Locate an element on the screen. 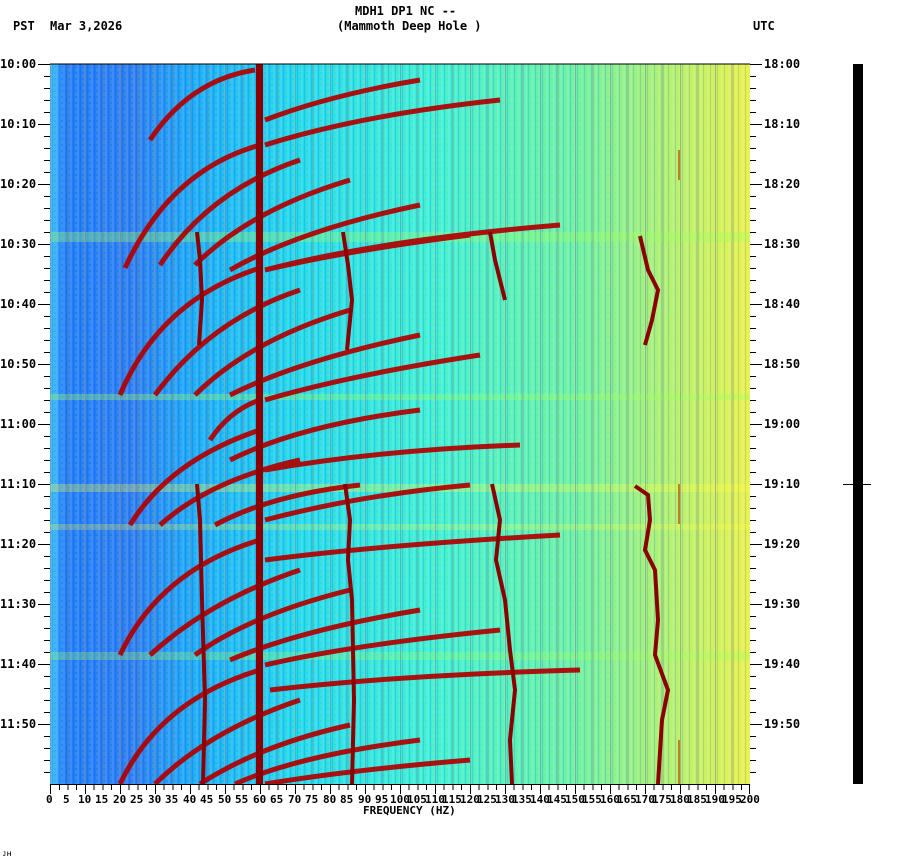 The width and height of the screenshot is (902, 864). freq-tick-label: 105 is located at coordinates (417, 799).